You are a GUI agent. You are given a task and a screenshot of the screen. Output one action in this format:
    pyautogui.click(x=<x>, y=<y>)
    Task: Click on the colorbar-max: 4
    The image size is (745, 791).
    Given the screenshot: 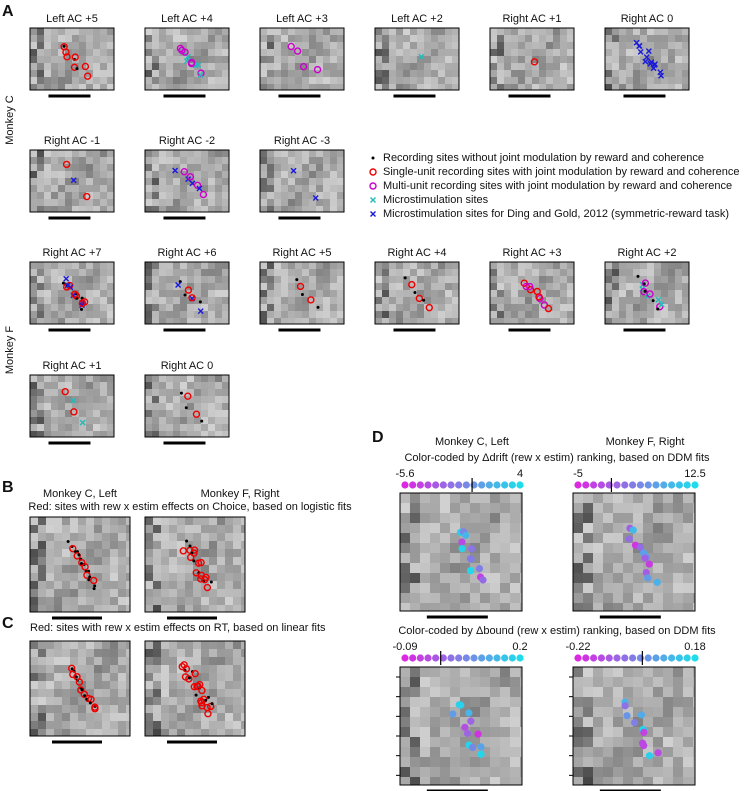 What is the action you would take?
    pyautogui.click(x=520, y=474)
    